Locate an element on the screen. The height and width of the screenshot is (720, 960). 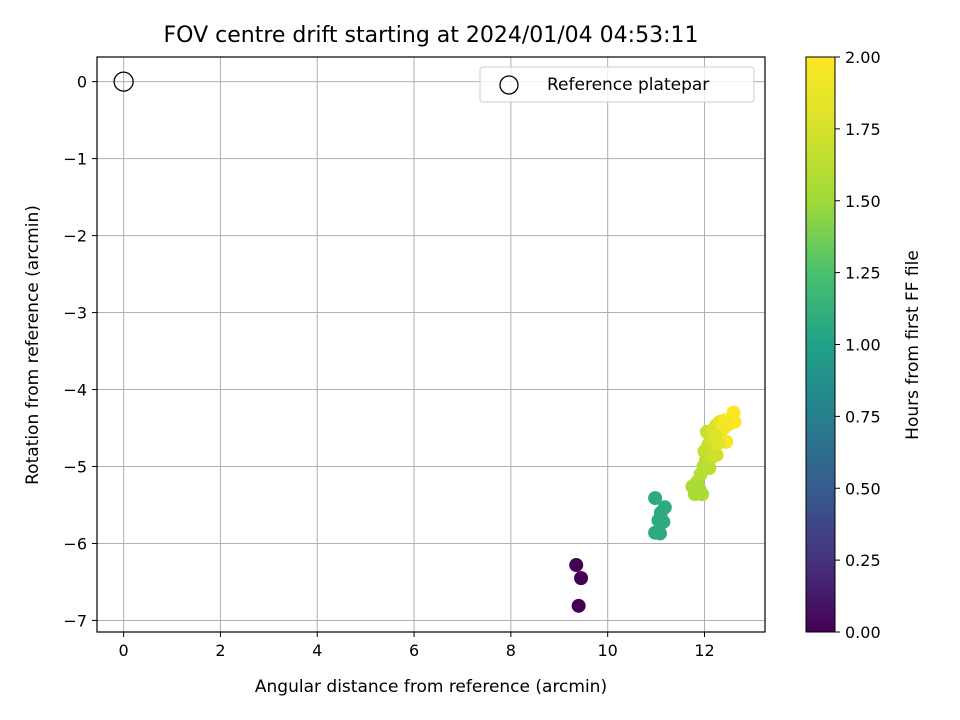
x-tick-label: 8 is located at coordinates (511, 650).